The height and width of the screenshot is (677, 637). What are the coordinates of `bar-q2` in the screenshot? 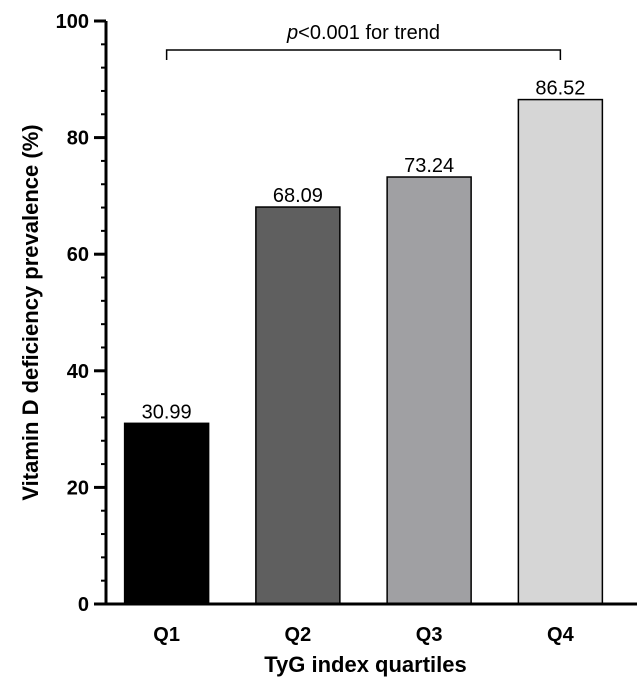 It's located at (298, 405).